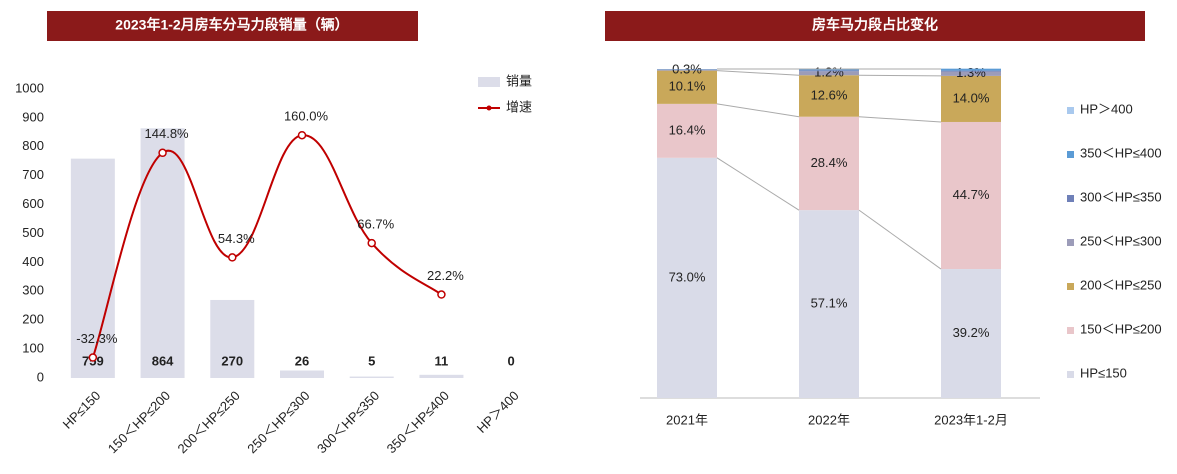  What do you see at coordinates (139, 422) in the screenshot?
I see `x-tick-label: 150＜HP≤200` at bounding box center [139, 422].